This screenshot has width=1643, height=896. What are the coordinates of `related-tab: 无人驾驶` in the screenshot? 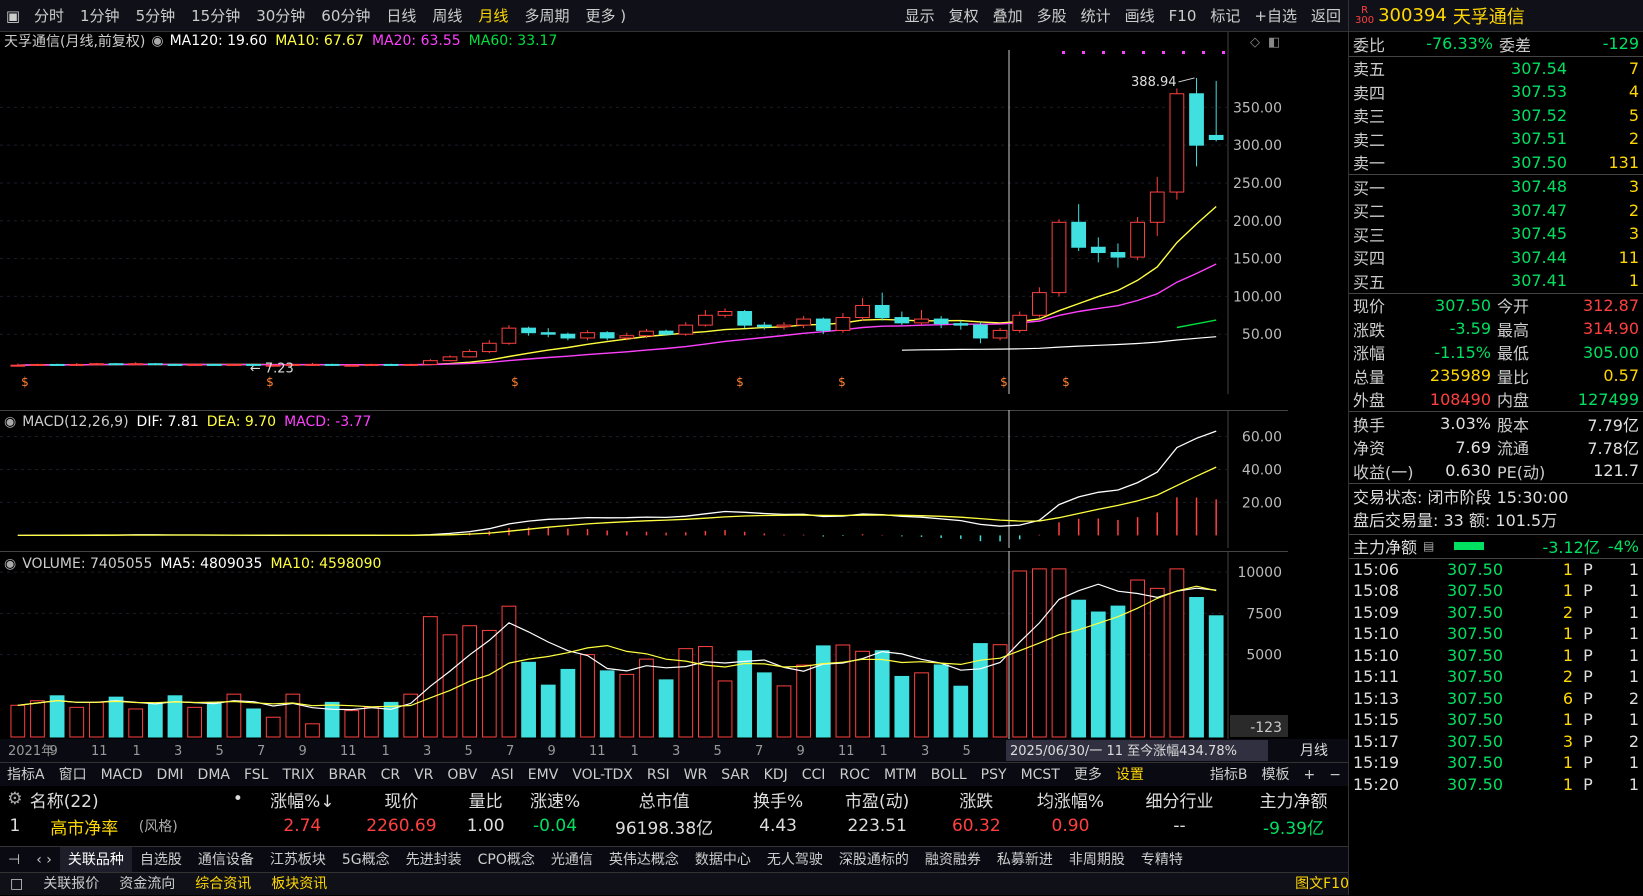 It's located at (794, 859).